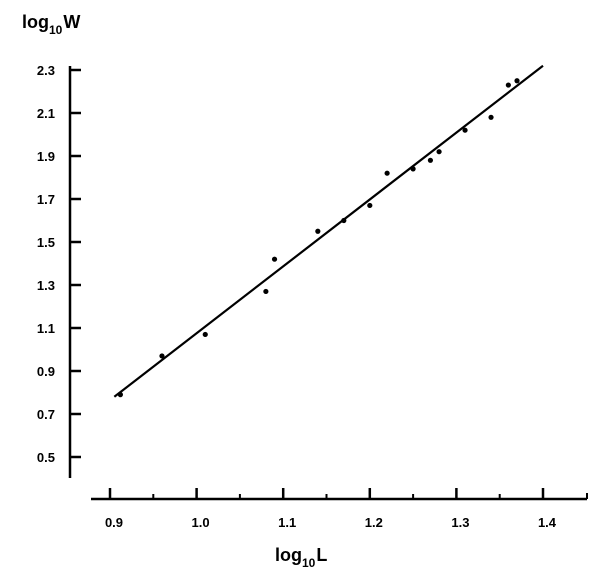 The width and height of the screenshot is (600, 581). I want to click on x-tick-label: 1.0, so click(201, 522).